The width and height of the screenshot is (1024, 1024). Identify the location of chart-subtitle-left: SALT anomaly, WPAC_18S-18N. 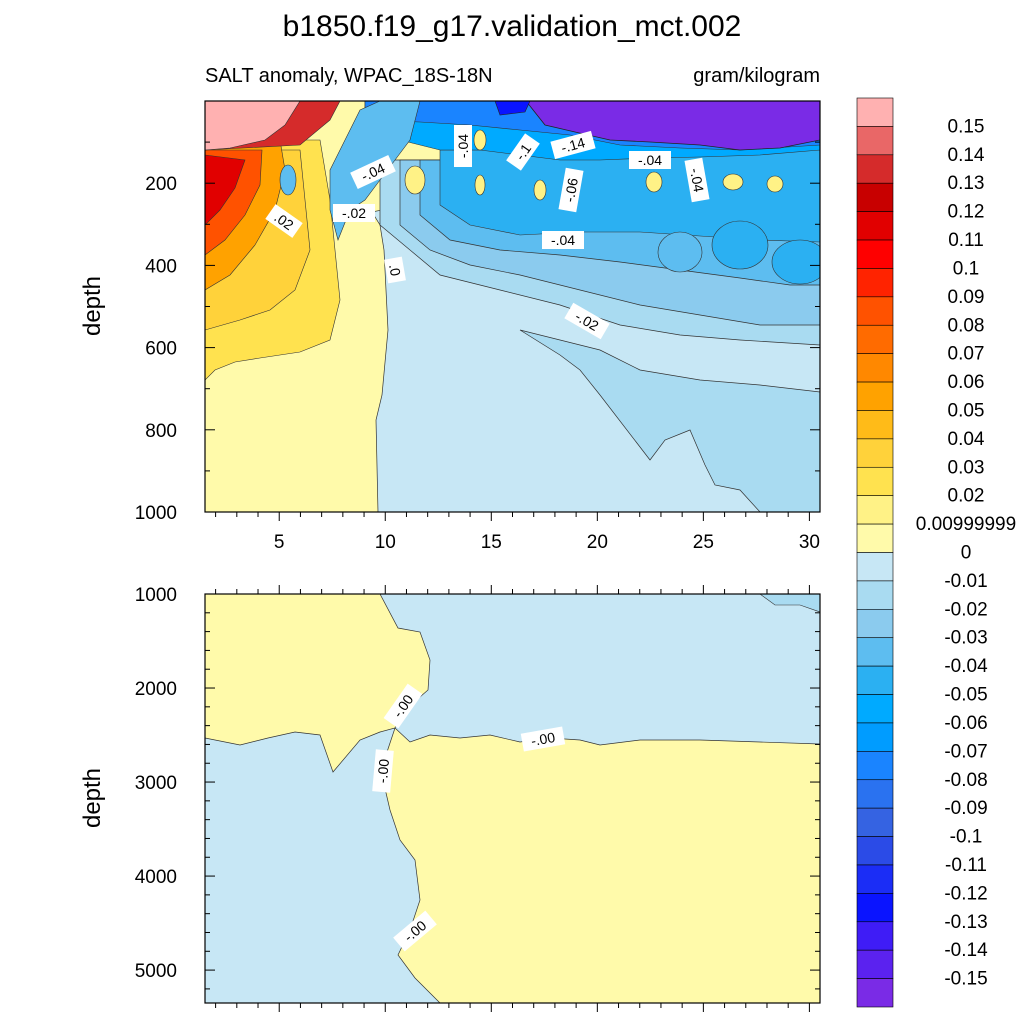
(349, 76).